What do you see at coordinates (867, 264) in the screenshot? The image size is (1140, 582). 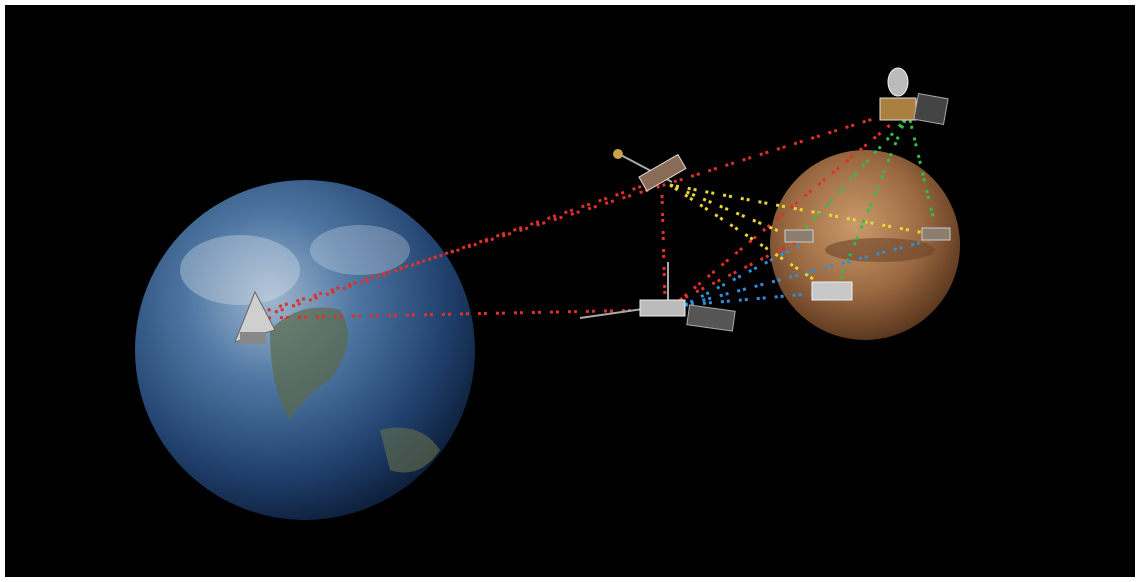 I see `rovers` at bounding box center [867, 264].